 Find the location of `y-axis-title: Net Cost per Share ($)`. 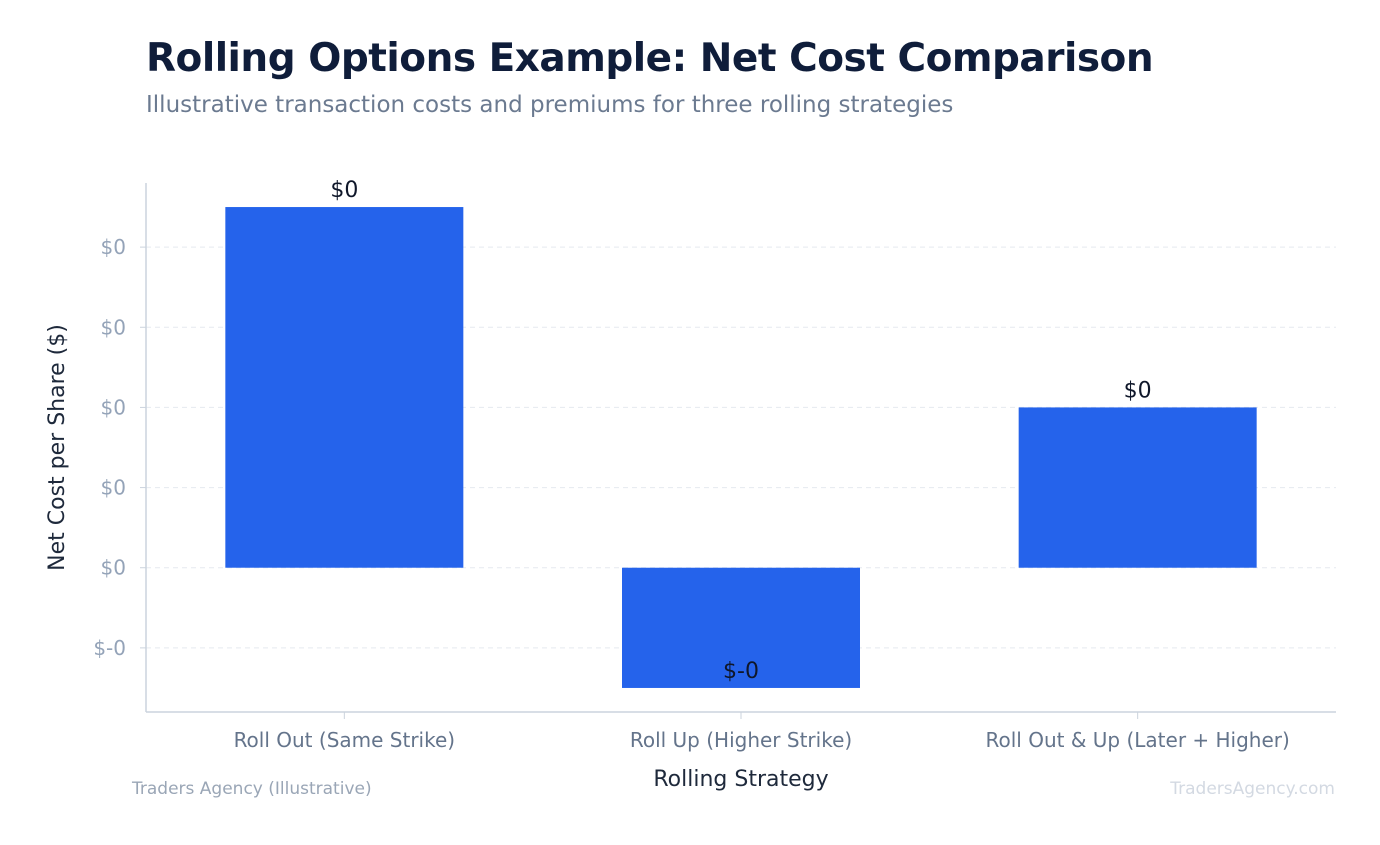

y-axis-title: Net Cost per Share ($) is located at coordinates (57, 447).